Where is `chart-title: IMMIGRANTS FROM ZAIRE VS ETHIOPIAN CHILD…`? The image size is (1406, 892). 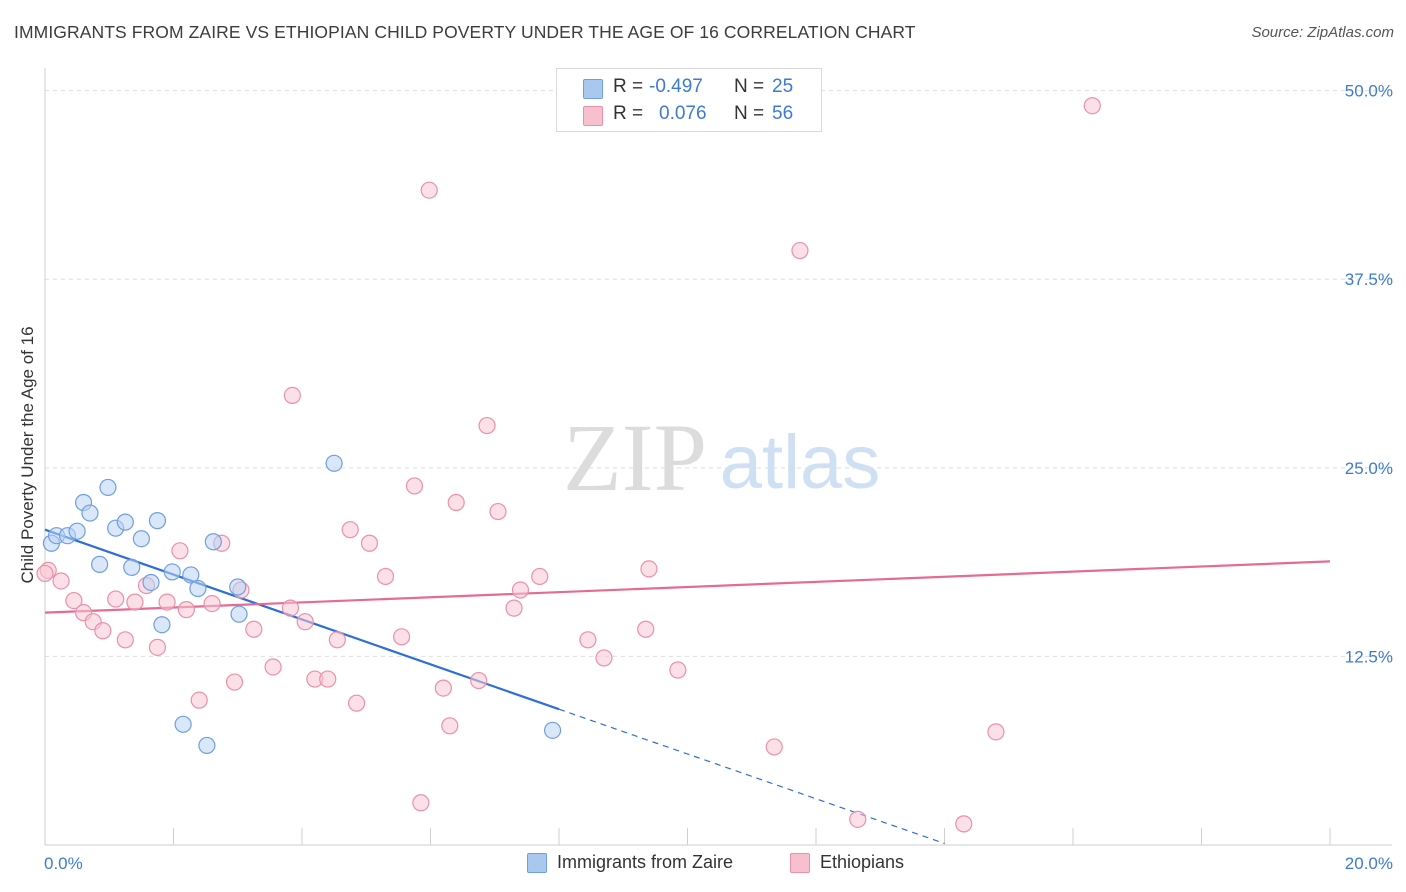
chart-title: IMMIGRANTS FROM ZAIRE VS ETHIOPIAN CHILD… is located at coordinates (465, 32).